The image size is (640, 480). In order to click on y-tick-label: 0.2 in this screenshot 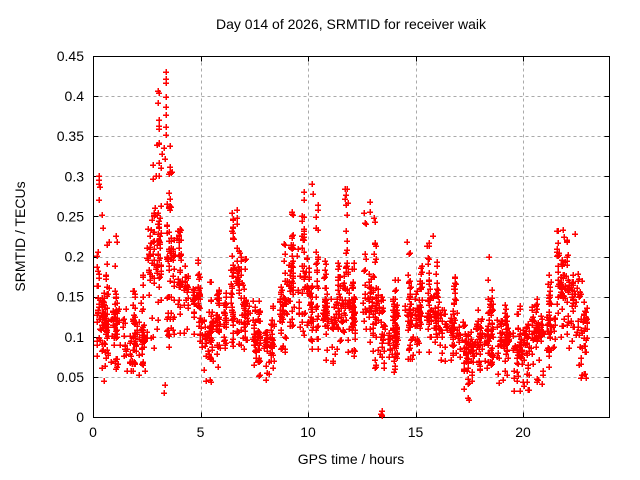, I will do `click(75, 257)`.